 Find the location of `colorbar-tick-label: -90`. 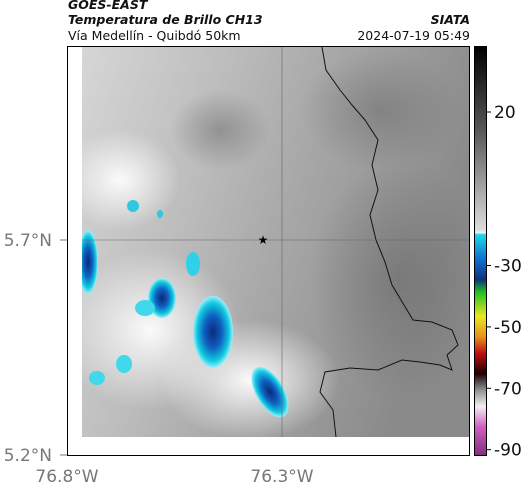

colorbar-tick-label: -90 is located at coordinates (508, 451).